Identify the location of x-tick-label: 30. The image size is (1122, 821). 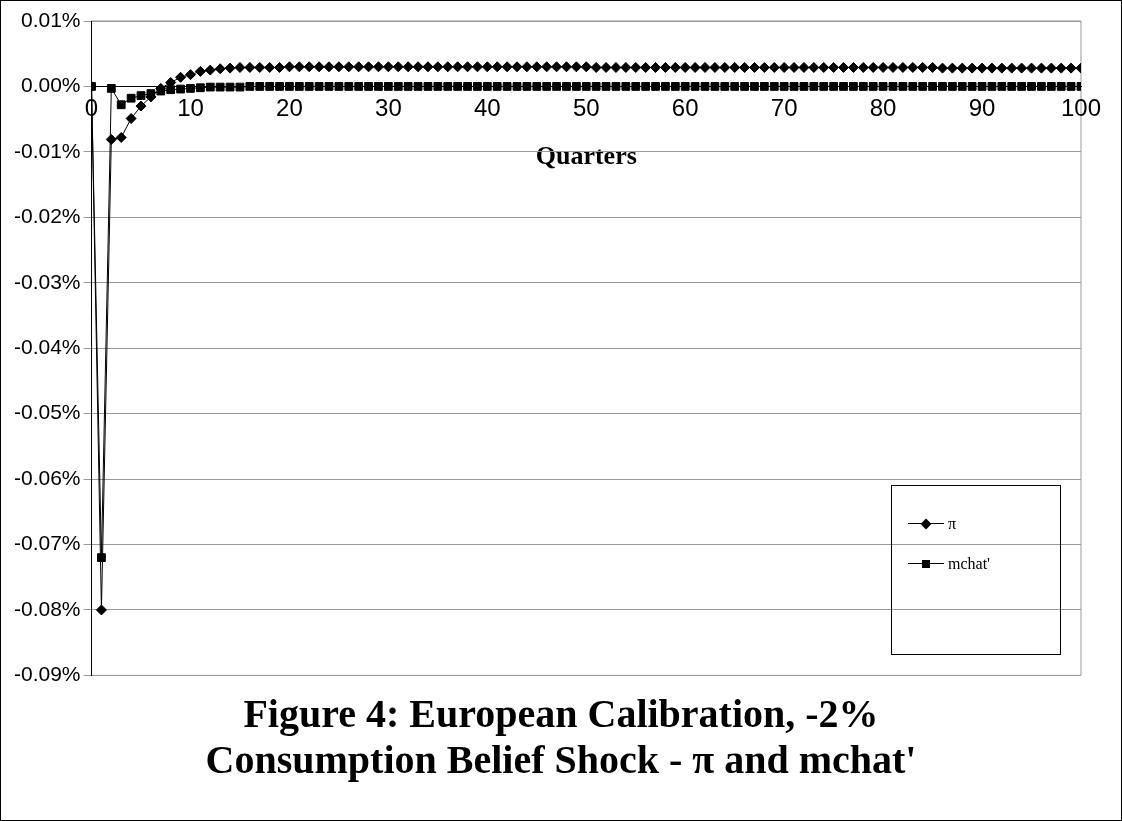
(388, 108).